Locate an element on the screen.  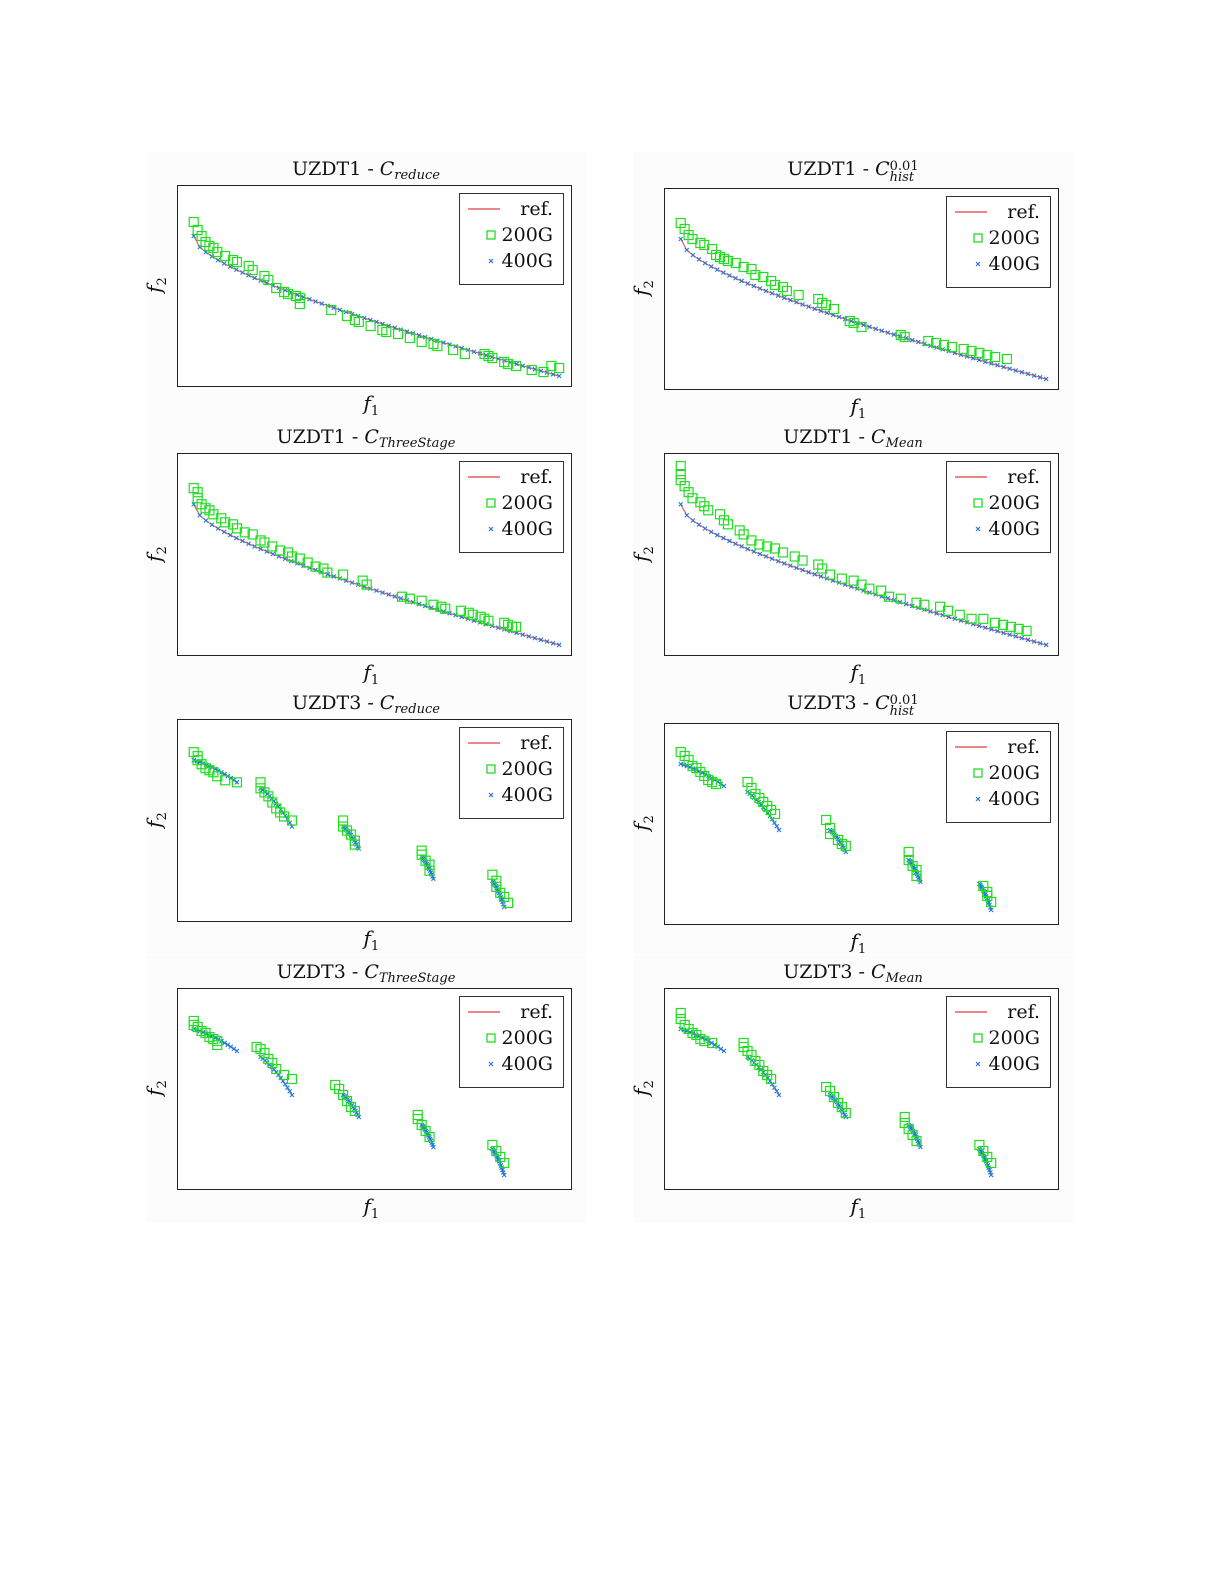
chart-panel-uzdt3-mean: UZDT3 - CMean ref. 200G 400G f2 f1 is located at coordinates (851, 1089).